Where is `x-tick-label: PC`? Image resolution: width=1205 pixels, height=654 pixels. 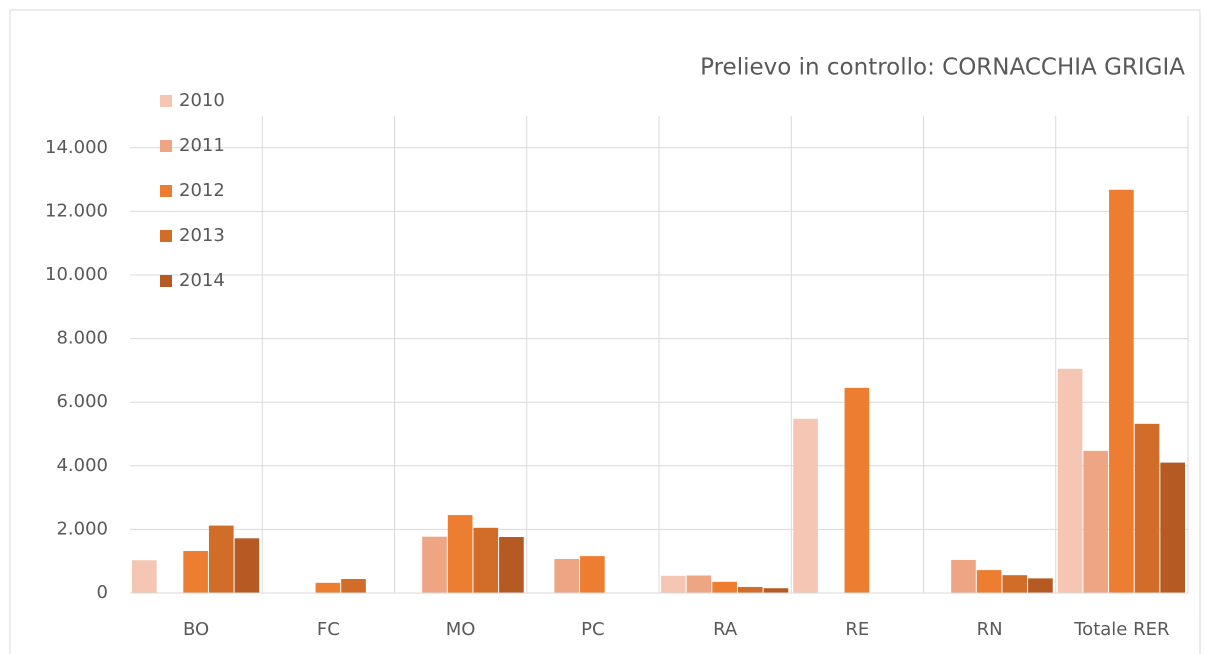 x-tick-label: PC is located at coordinates (592, 629).